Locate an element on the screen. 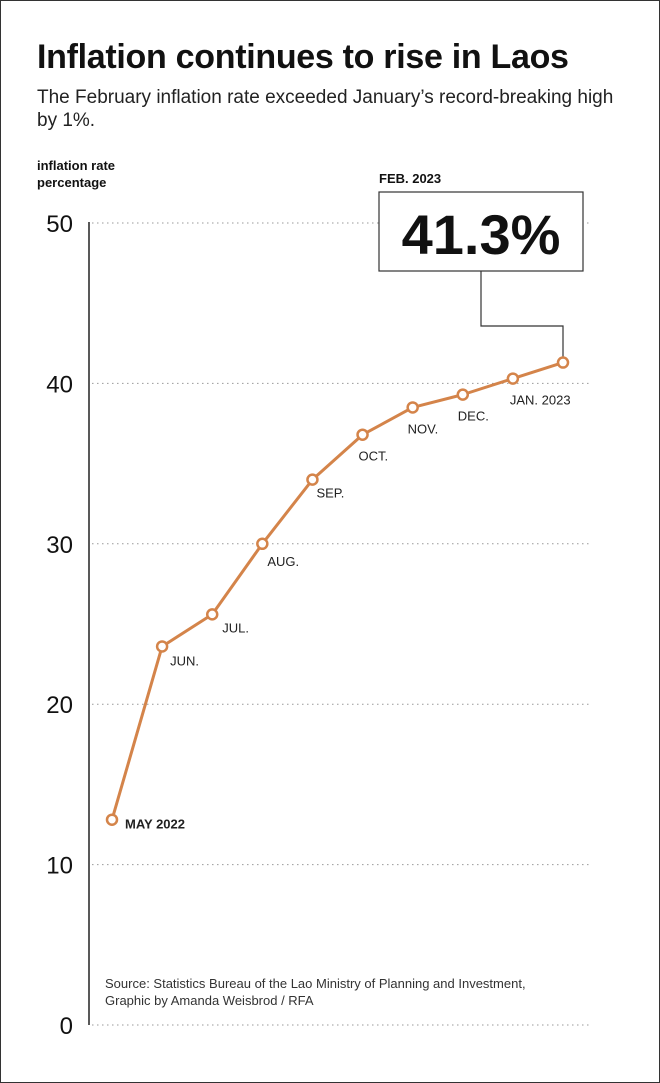 Image resolution: width=660 pixels, height=1083 pixels. point-label: DEC. is located at coordinates (473, 416).